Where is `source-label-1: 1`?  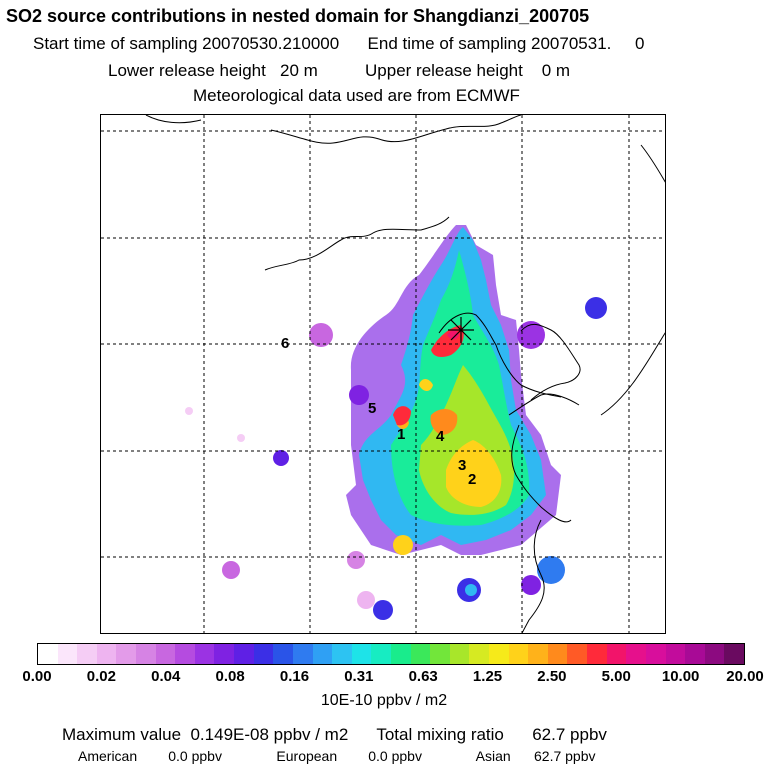
source-label-1: 1 is located at coordinates (401, 434).